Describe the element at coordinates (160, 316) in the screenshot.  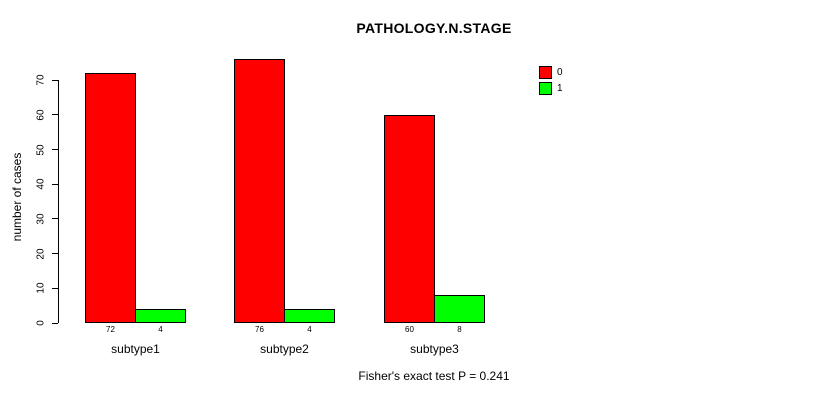
I see `bar-subtype1-series1` at that location.